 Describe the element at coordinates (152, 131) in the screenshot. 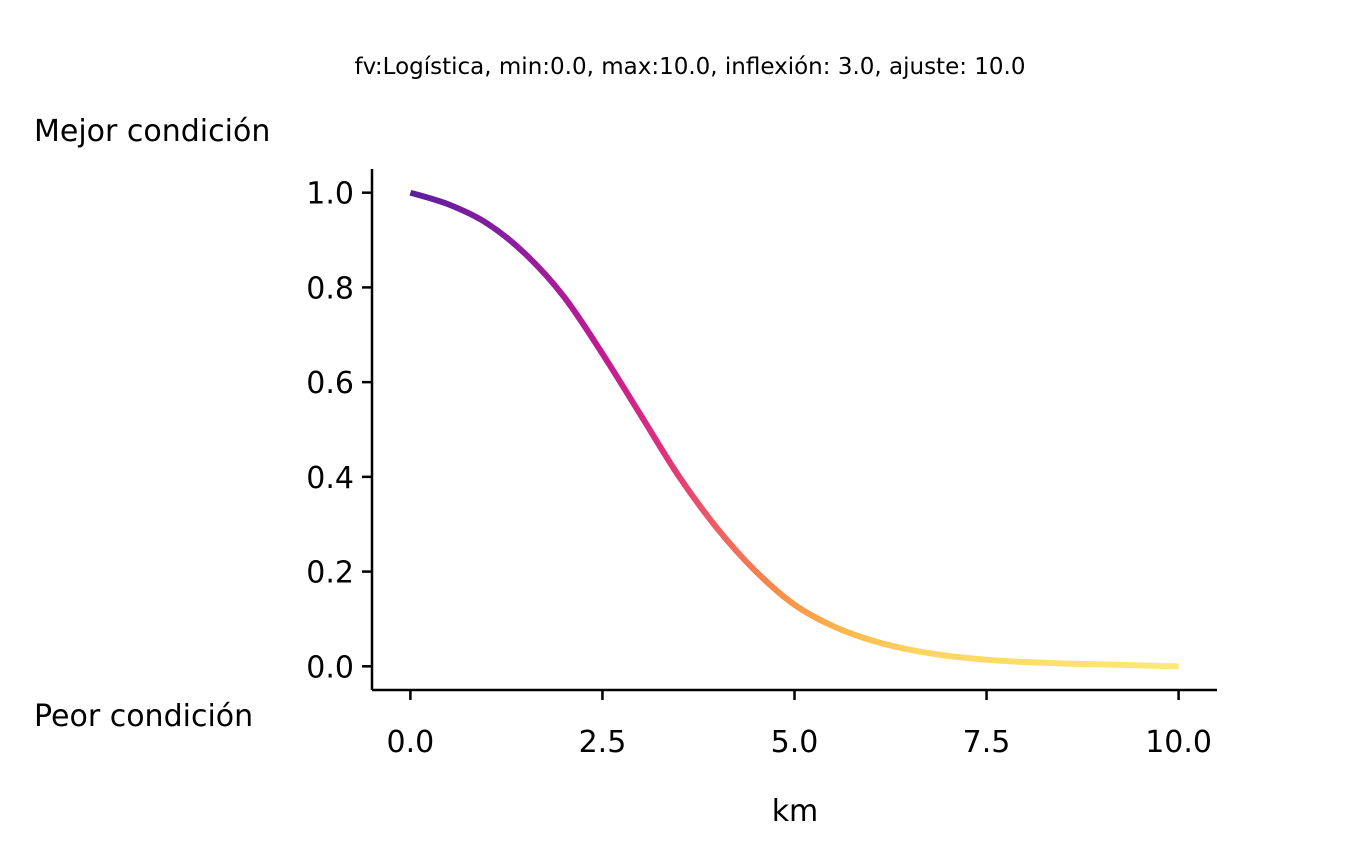

I see `y-label-top: Mejor condición` at that location.